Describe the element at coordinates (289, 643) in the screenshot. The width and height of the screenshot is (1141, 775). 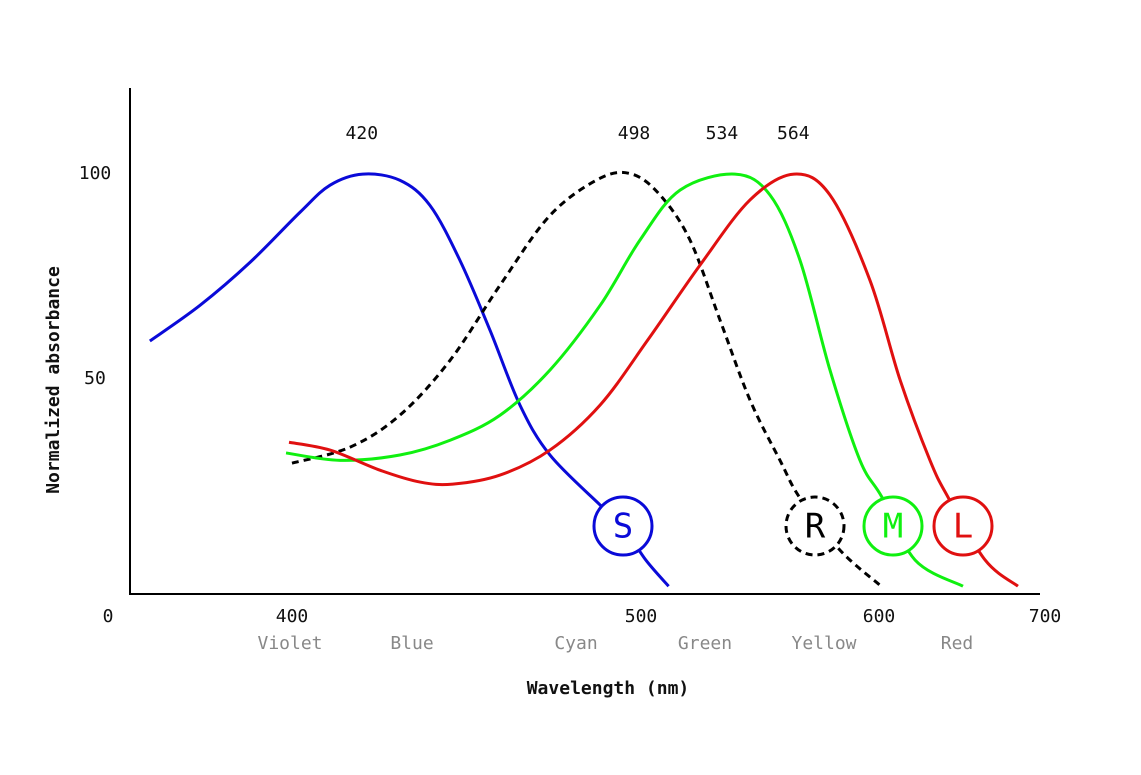
I see `band-label: Violet` at that location.